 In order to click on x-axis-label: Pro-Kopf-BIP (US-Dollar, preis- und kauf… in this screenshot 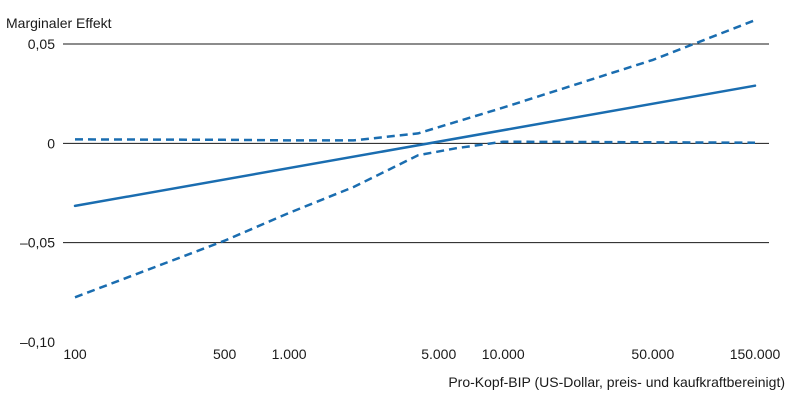, I will do `click(616, 382)`.